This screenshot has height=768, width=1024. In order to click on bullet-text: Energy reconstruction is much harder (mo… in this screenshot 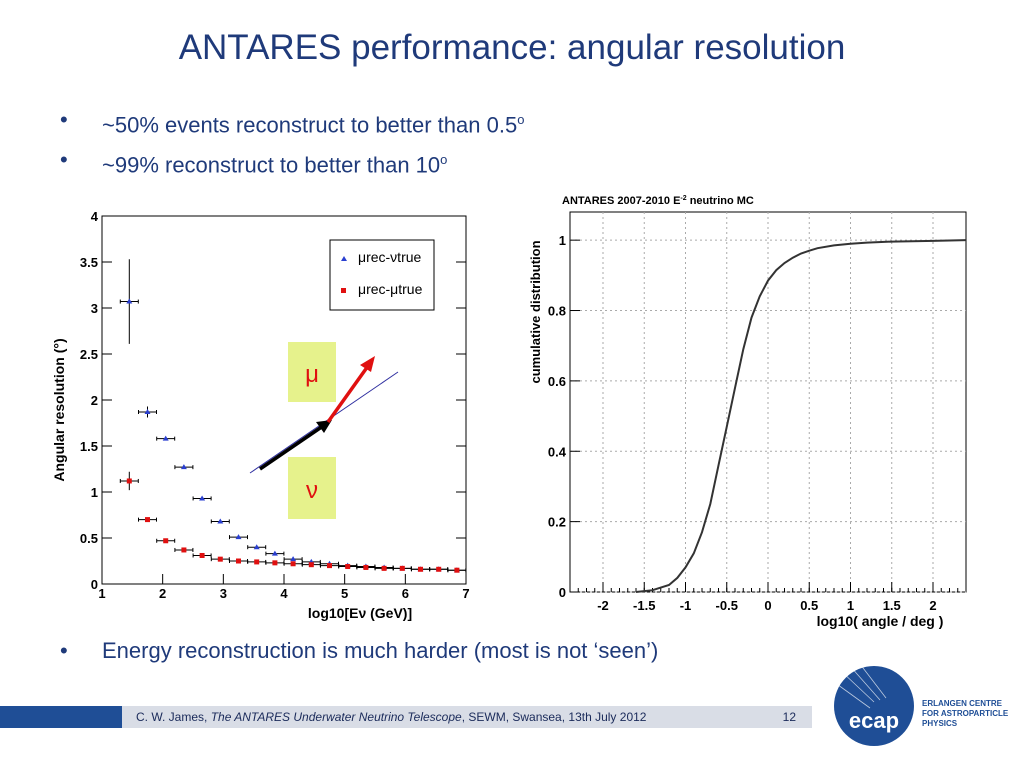, I will do `click(380, 650)`.